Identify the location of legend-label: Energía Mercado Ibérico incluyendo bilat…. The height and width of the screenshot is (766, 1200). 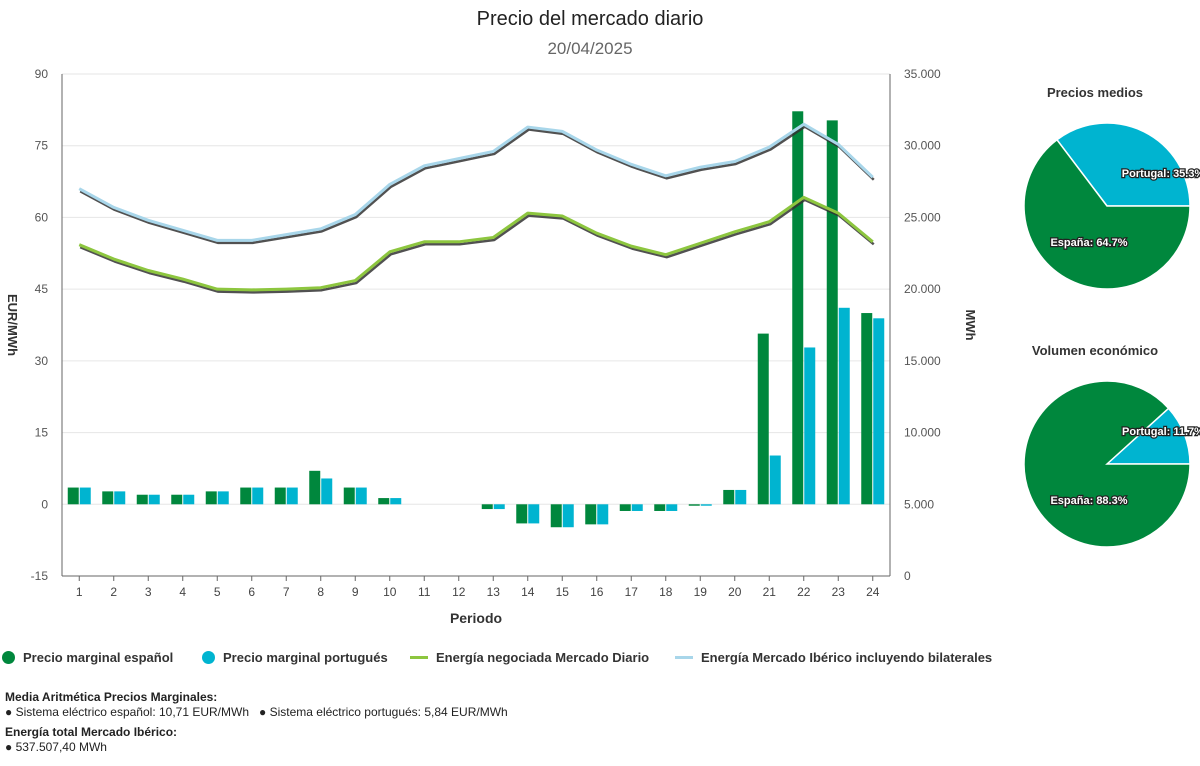
(847, 657).